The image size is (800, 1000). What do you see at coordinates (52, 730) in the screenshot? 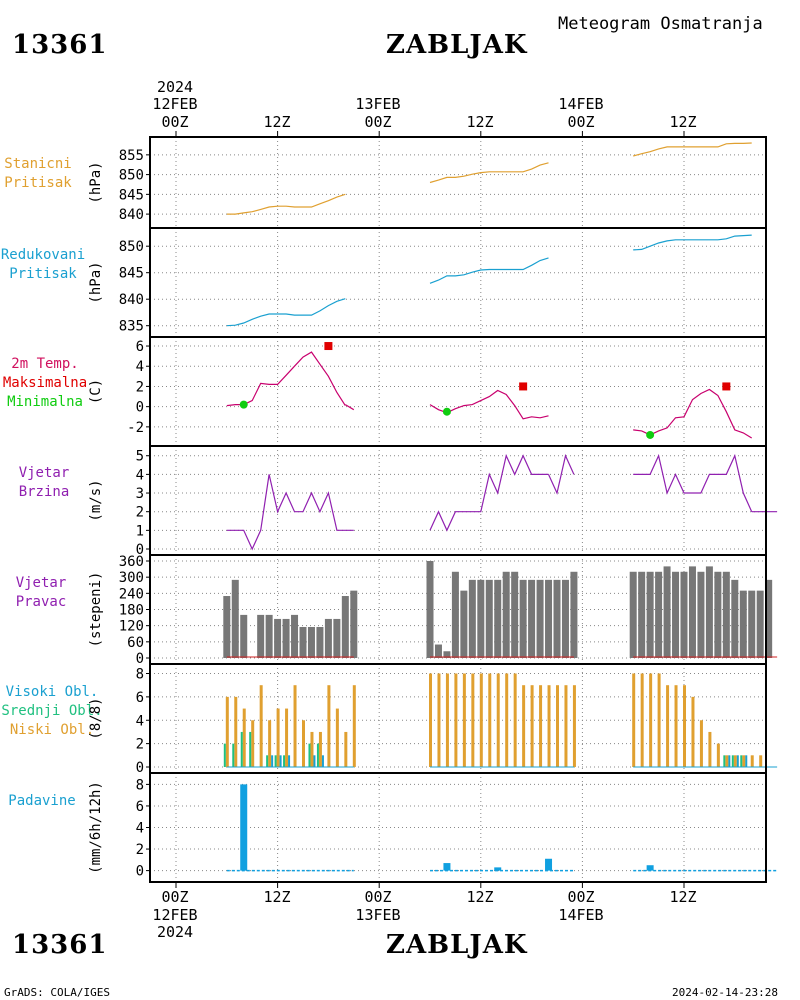
I see `label-clouds-3: Niski Obl.` at bounding box center [52, 730].